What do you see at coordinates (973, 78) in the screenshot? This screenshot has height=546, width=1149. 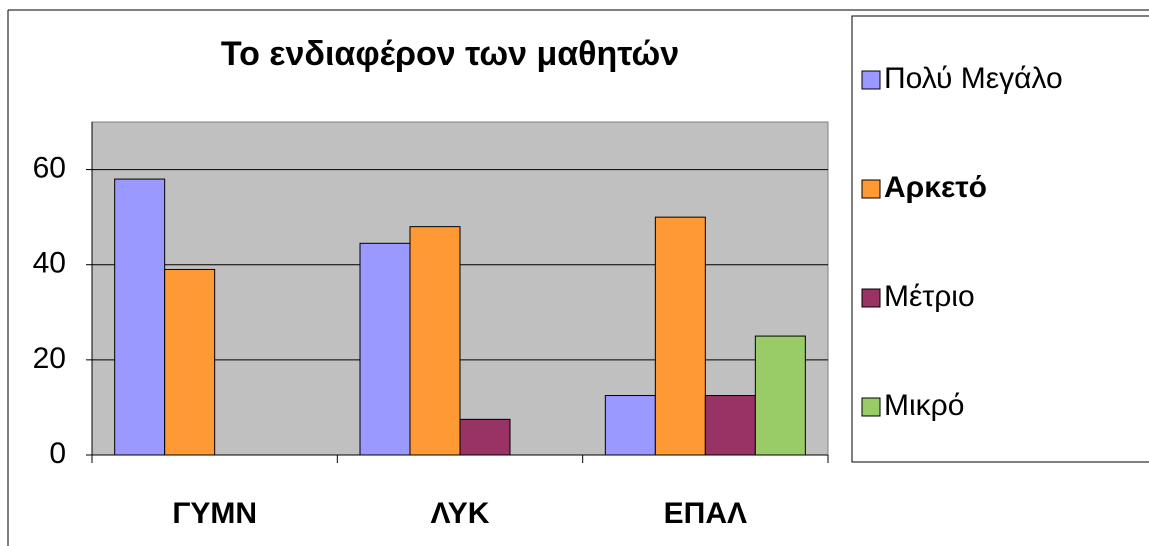 I see `legend-label: Πολύ Μεγάλο` at bounding box center [973, 78].